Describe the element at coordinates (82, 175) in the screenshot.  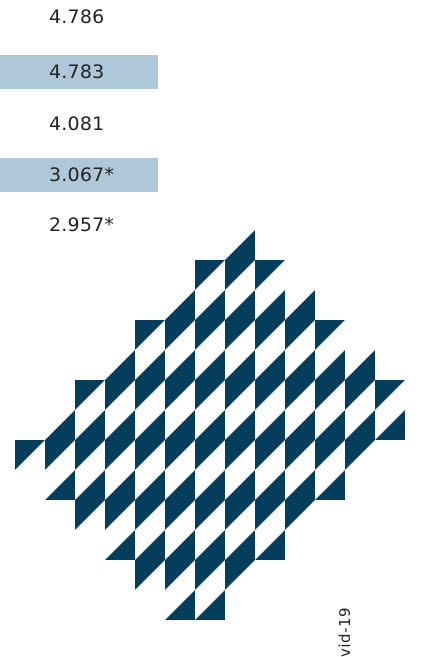
I see `value-text: 3.067*` at that location.